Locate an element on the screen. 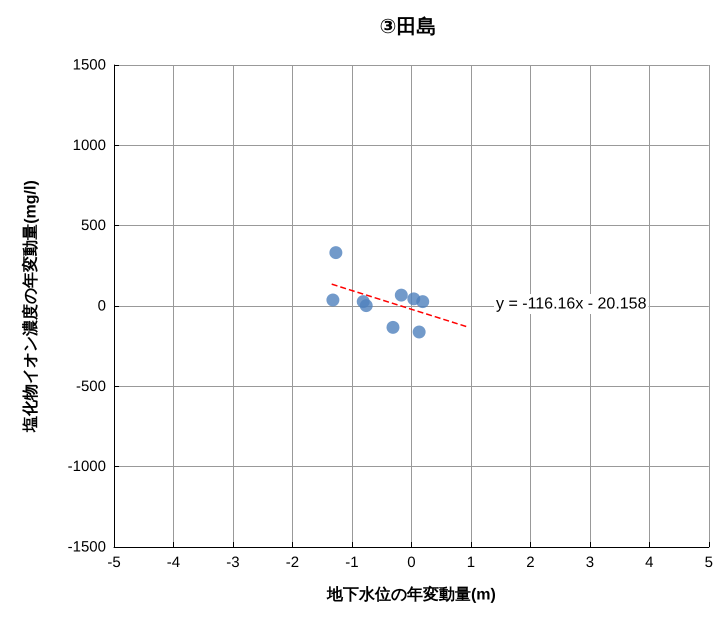  y-axis-title: 塩化物イオン濃度の年変動量(mg/l) is located at coordinates (30, 306).